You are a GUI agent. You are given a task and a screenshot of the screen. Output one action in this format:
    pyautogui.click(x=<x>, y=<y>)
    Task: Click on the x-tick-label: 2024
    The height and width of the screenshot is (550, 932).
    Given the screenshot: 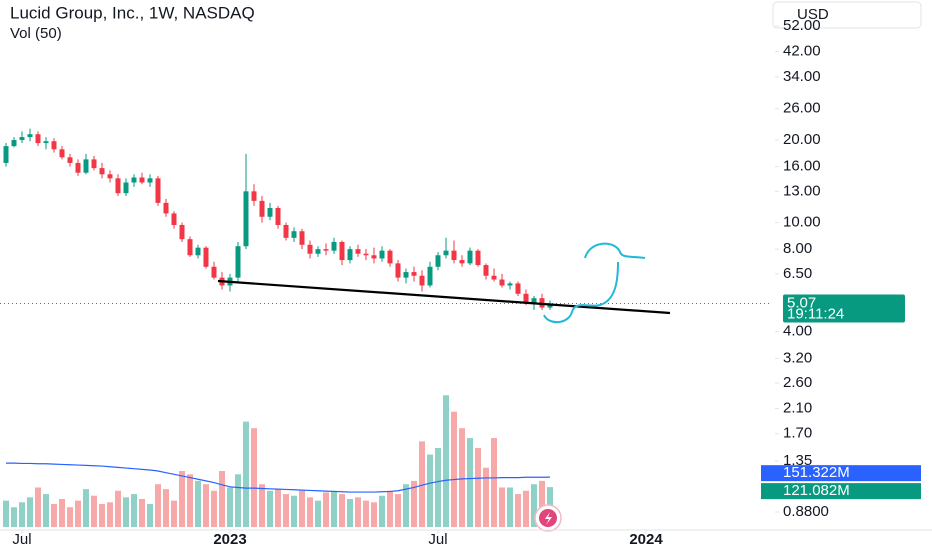 What is the action you would take?
    pyautogui.click(x=646, y=539)
    